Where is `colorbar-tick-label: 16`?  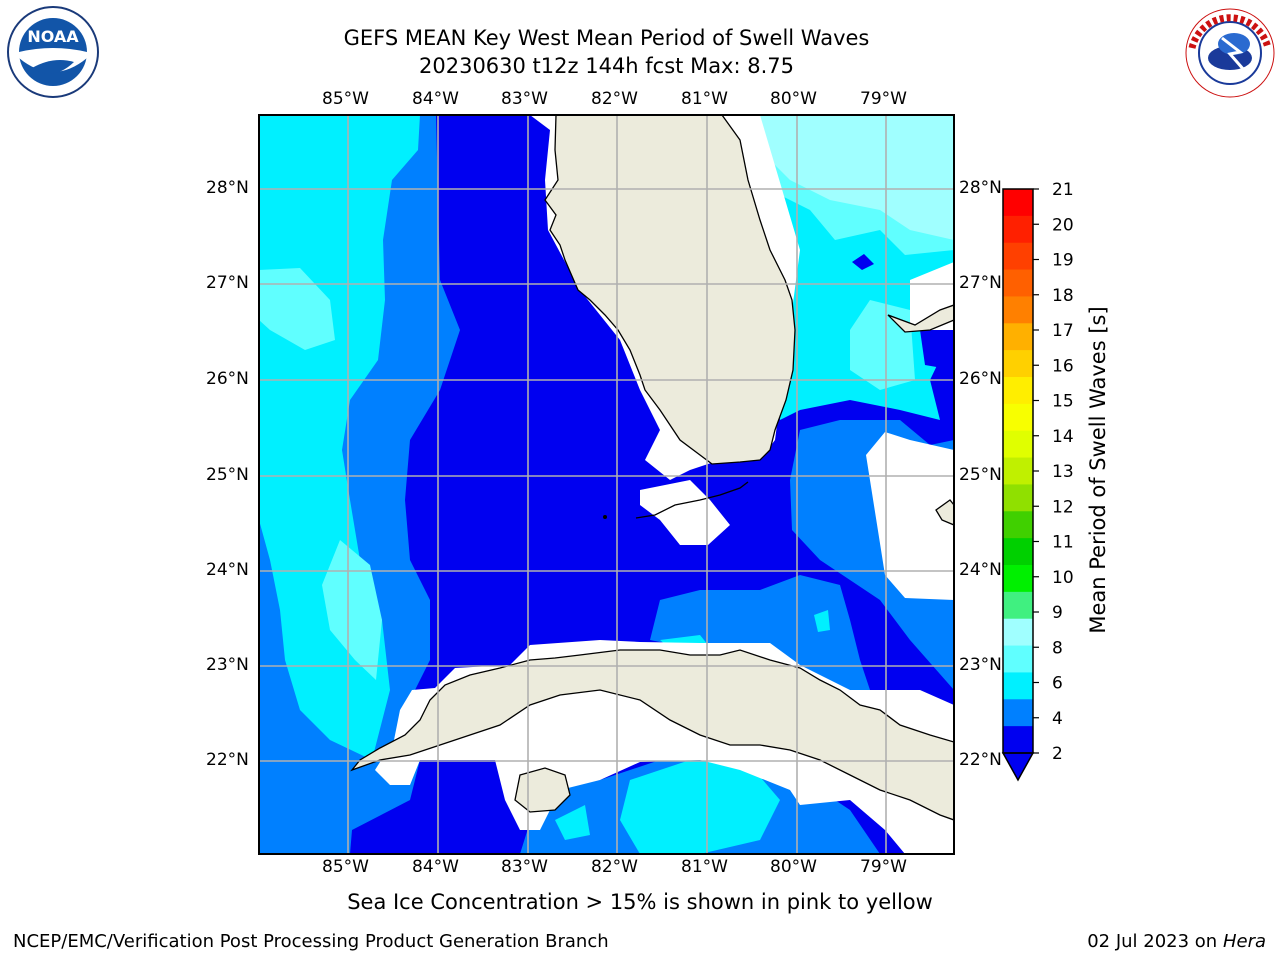 colorbar-tick-label: 16 is located at coordinates (1063, 366).